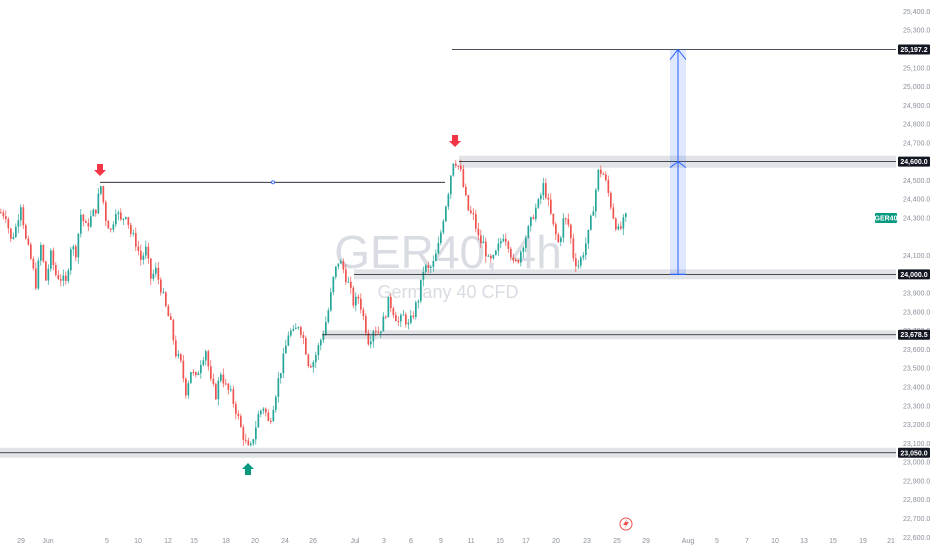  What do you see at coordinates (886, 219) in the screenshot?
I see `symbol-label: GER40` at bounding box center [886, 219].